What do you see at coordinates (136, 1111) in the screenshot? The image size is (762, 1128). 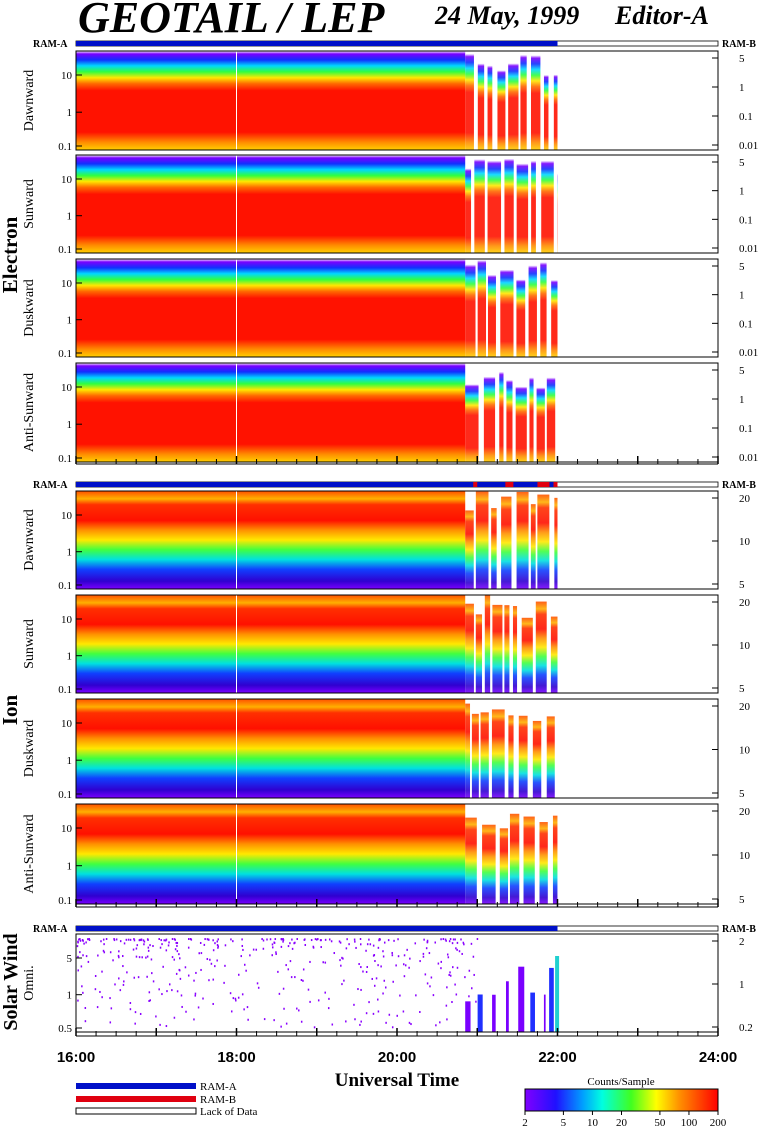 I see `legend-swatch-lack-of-data` at bounding box center [136, 1111].